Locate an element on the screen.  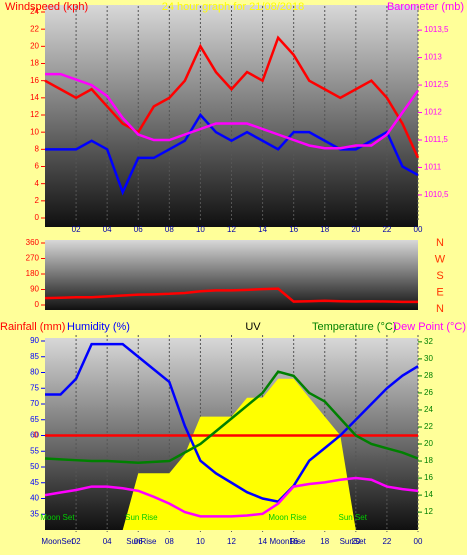
y-tick-label: 20 is located at coordinates (34, 45).